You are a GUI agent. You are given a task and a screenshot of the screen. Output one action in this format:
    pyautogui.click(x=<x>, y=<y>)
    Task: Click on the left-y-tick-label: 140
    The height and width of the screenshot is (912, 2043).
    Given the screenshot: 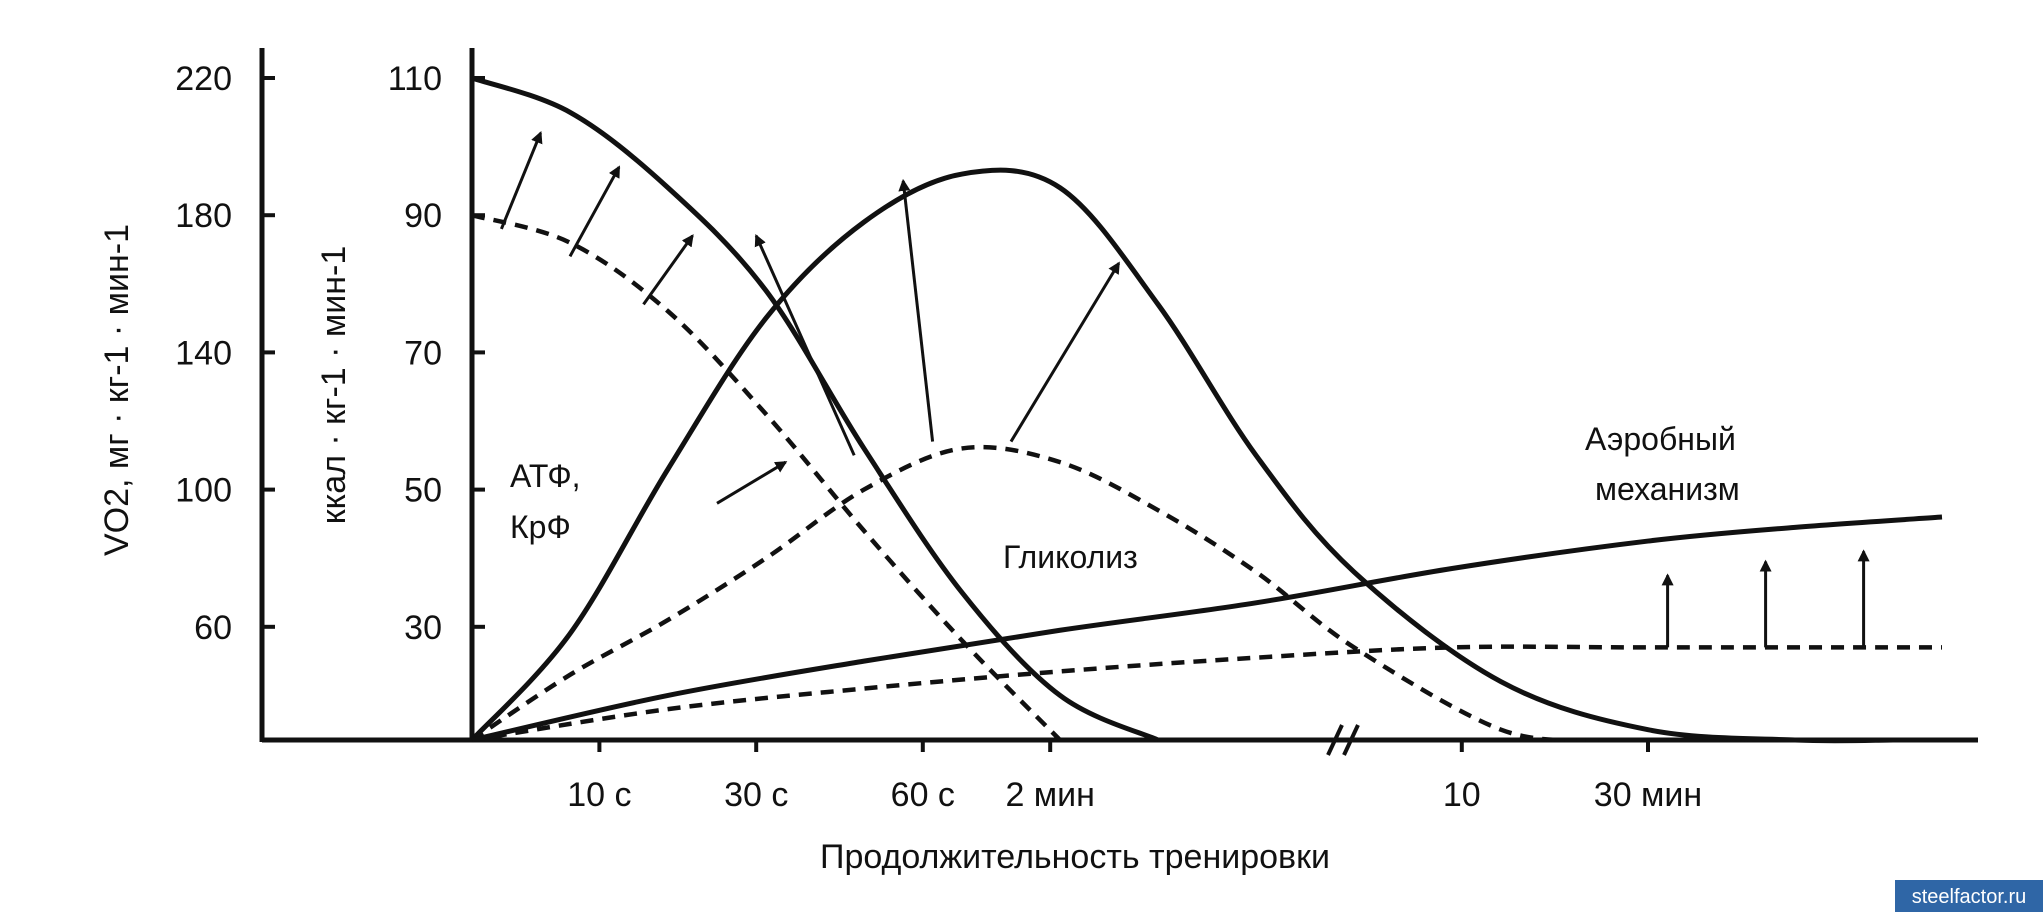 What is the action you would take?
    pyautogui.click(x=203, y=353)
    